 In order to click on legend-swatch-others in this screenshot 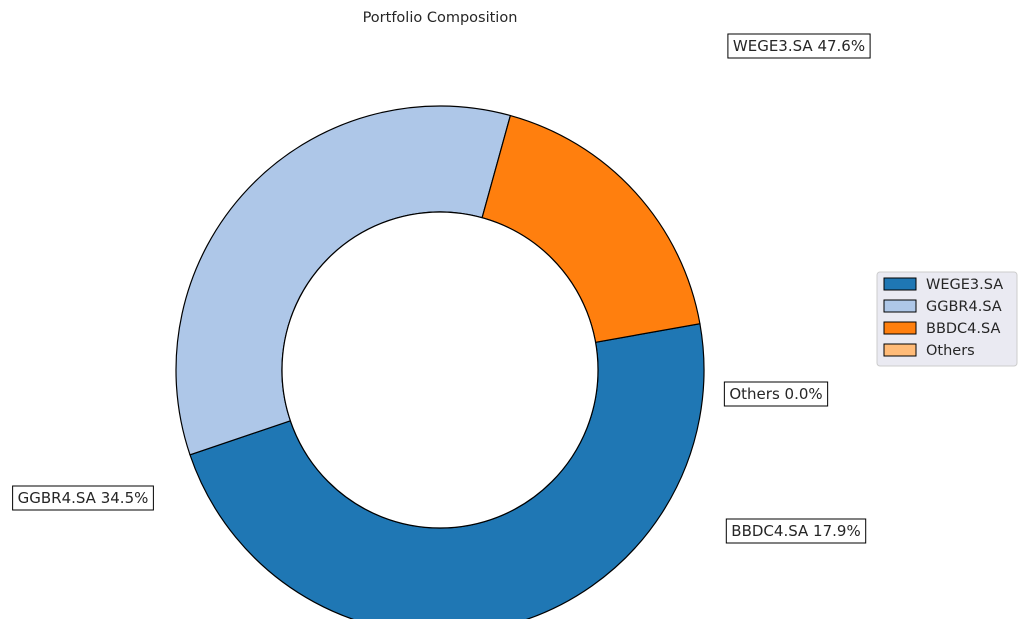, I will do `click(900, 350)`.